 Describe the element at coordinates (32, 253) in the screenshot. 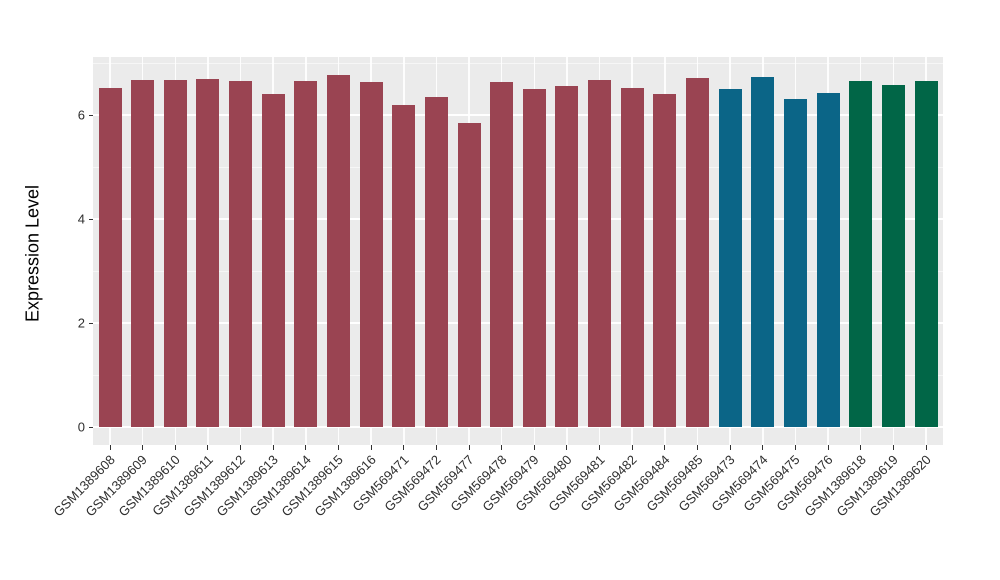

I see `y-axis-title: Expression Level` at that location.